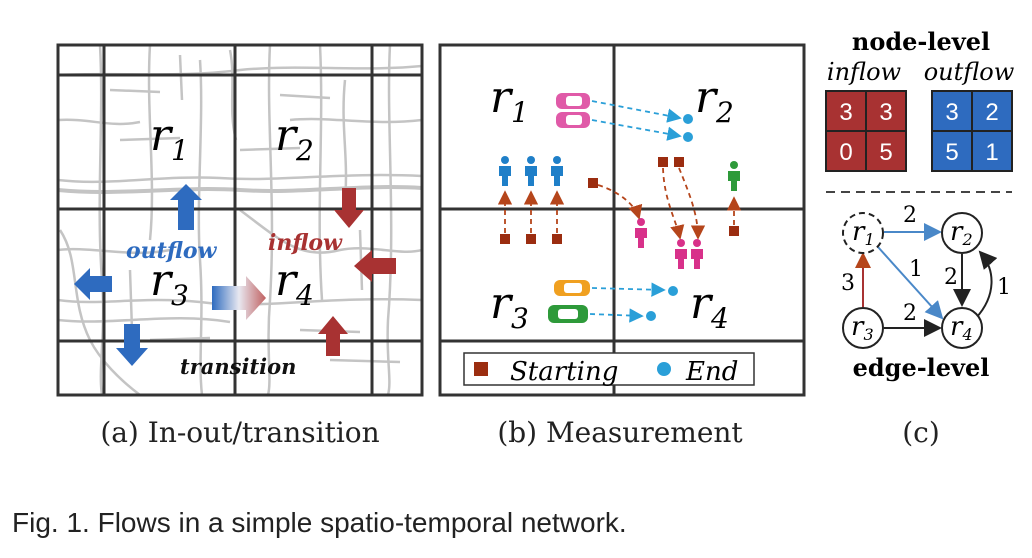 The width and height of the screenshot is (1032, 558). Describe the element at coordinates (294, 138) in the screenshot. I see `region-label-r2-a: r2` at that location.